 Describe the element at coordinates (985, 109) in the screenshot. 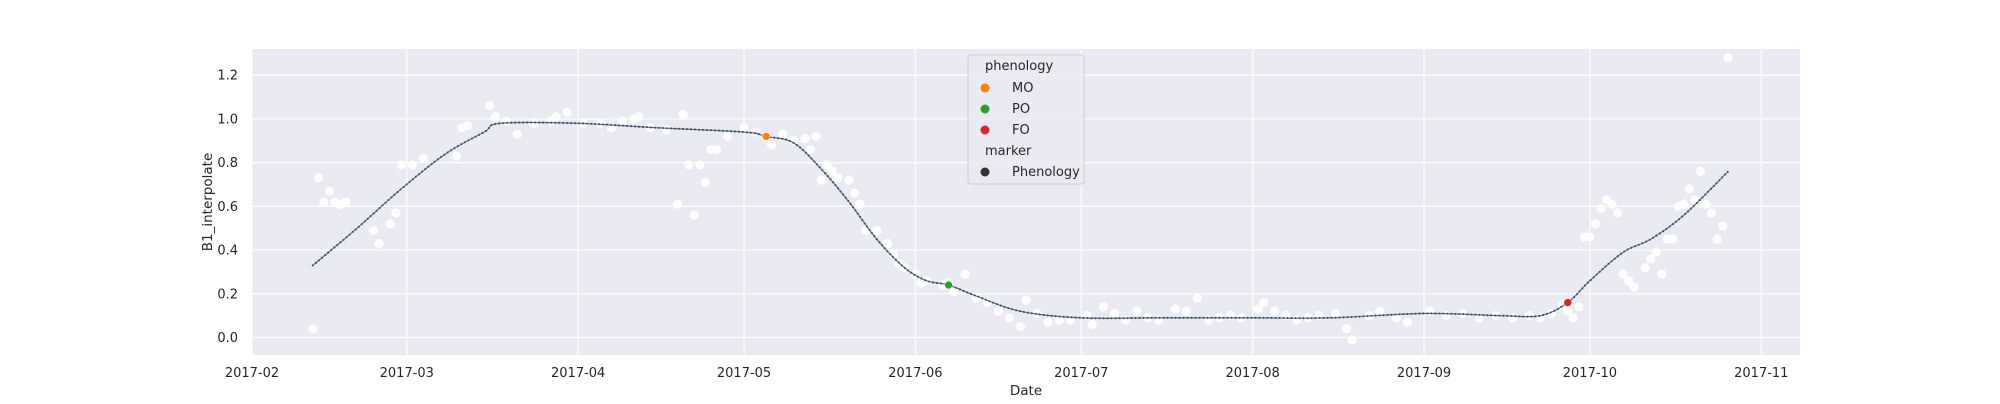

I see `legend-marker-po` at that location.